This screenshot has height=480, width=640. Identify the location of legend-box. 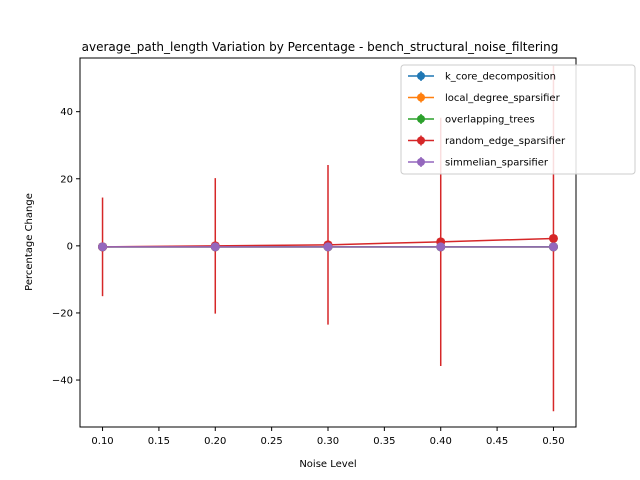
(518, 119).